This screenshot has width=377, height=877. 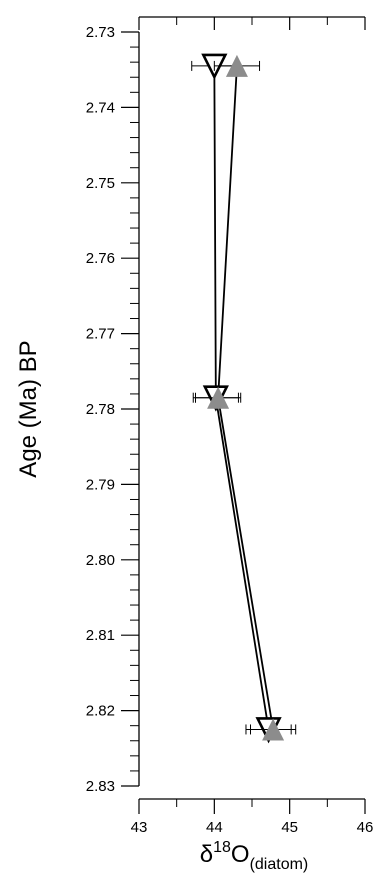 I want to click on y-tick-label: 2.83, so click(x=100, y=786).